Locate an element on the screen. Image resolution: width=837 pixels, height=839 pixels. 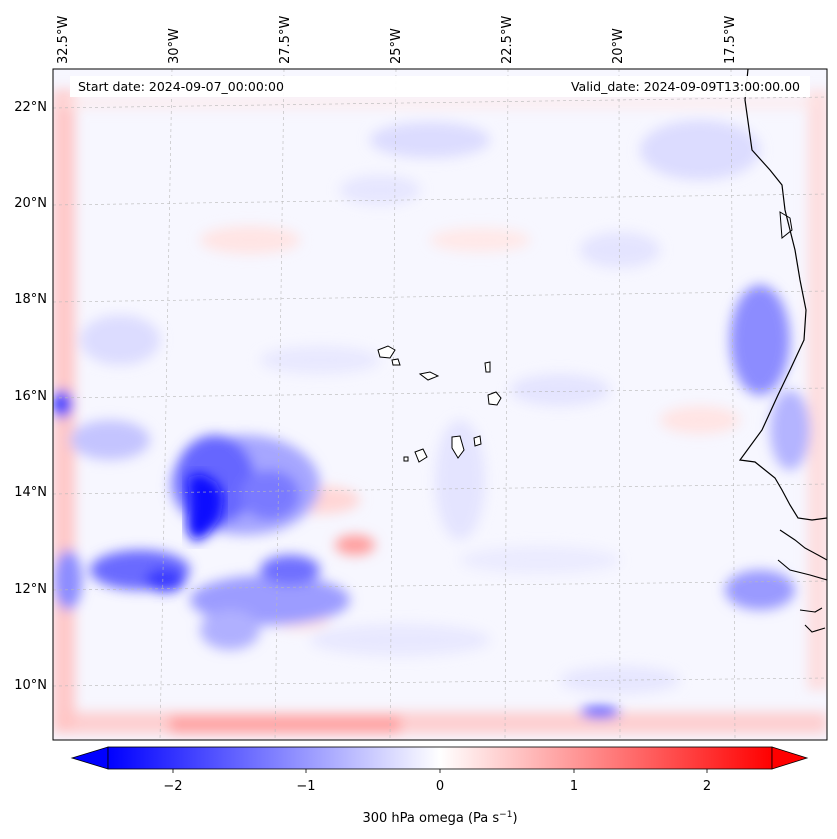
colorbar: −2 −1 0 1 2 300 hPa omega (Pa s−1) is located at coordinates (439, 786).